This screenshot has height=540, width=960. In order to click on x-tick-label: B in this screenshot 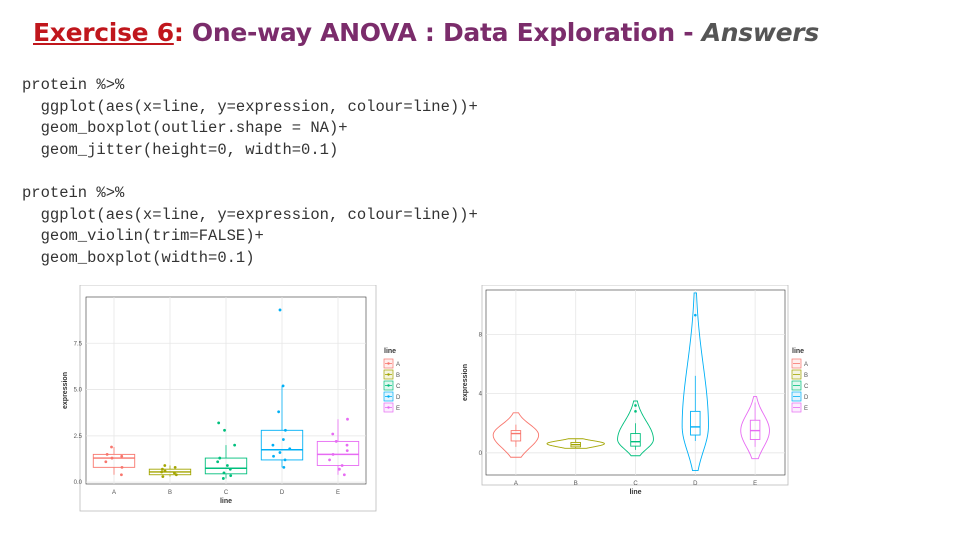, I will do `click(170, 493)`.